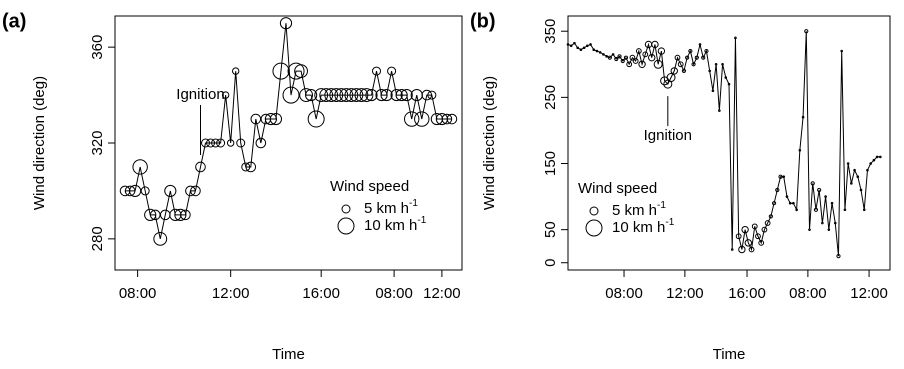 The width and height of the screenshot is (904, 369). I want to click on y-tick-label: 280, so click(97, 238).